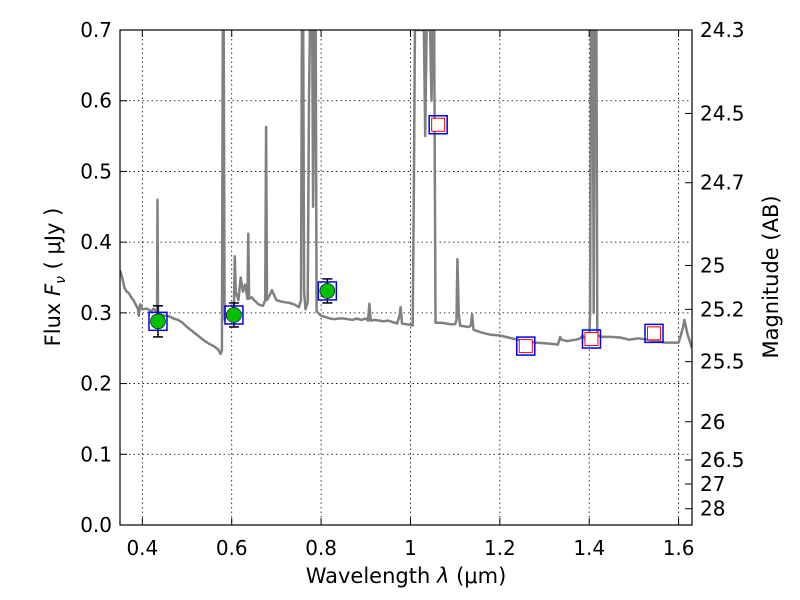  What do you see at coordinates (55, 277) in the screenshot?
I see `y-axis-label: Flux Fν ( μJy )` at bounding box center [55, 277].